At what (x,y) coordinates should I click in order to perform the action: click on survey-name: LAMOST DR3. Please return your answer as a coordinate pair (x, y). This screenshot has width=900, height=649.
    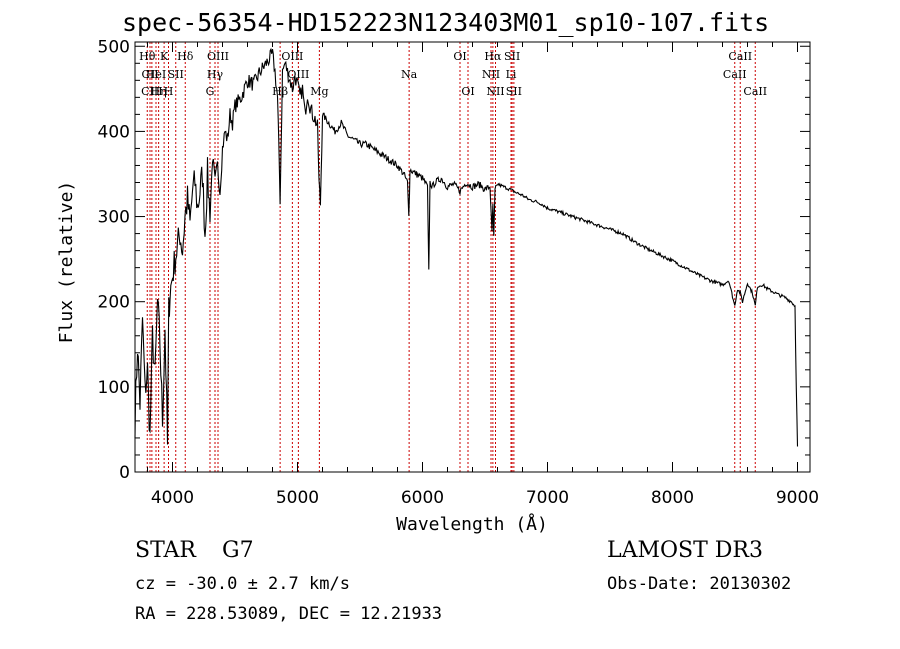
    Looking at the image, I should click on (685, 550).